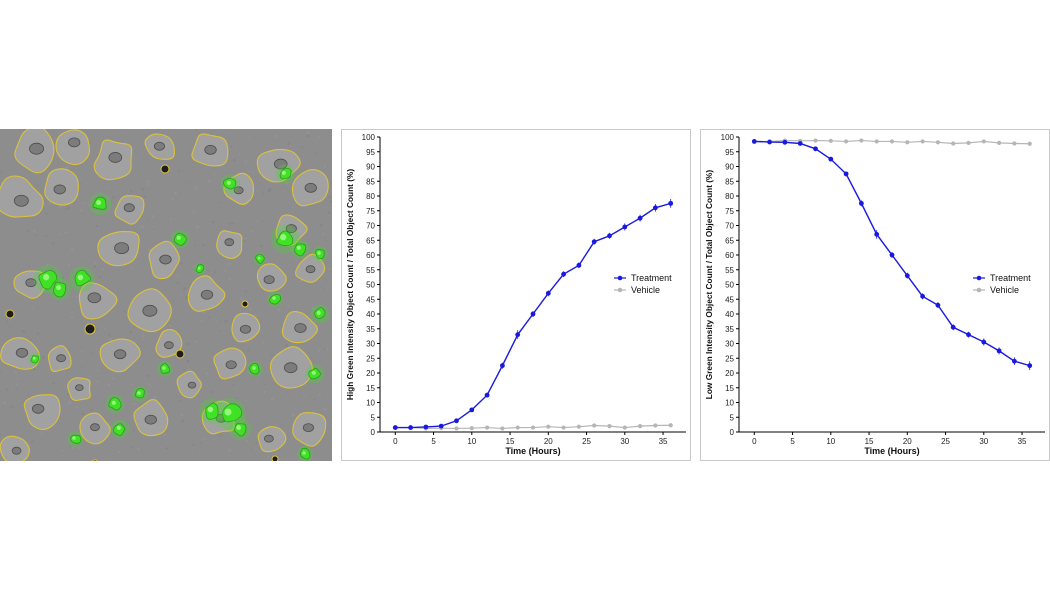 The height and width of the screenshot is (590, 1050). I want to click on x-tick-label: 15, so click(510, 441).